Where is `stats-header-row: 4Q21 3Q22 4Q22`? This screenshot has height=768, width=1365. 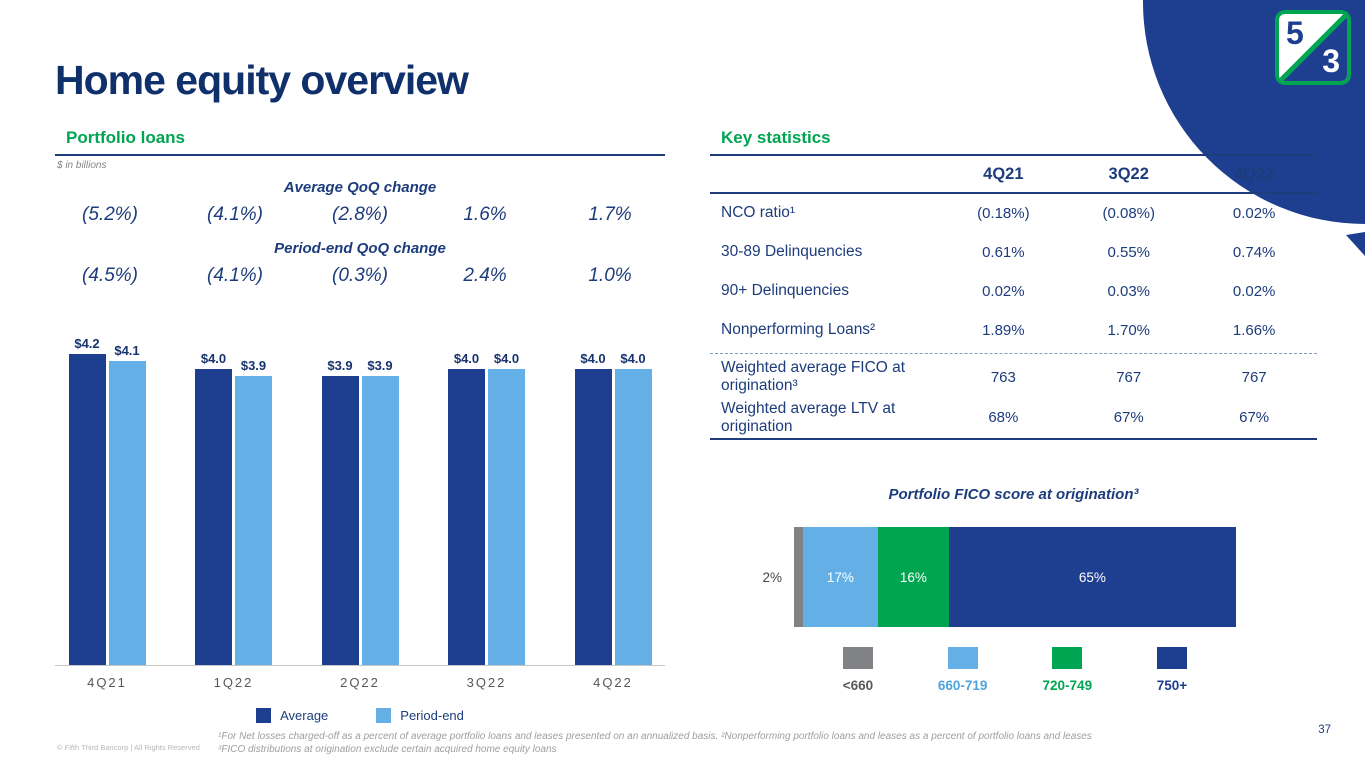 stats-header-row: 4Q21 3Q22 4Q22 is located at coordinates (1013, 175).